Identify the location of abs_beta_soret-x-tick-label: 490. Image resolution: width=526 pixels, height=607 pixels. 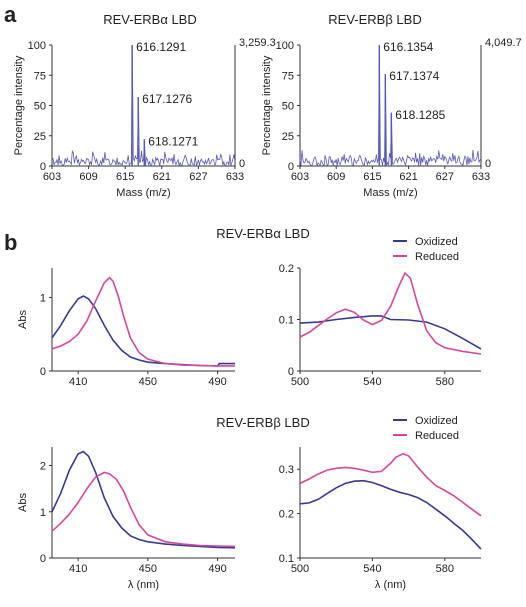
(217, 569).